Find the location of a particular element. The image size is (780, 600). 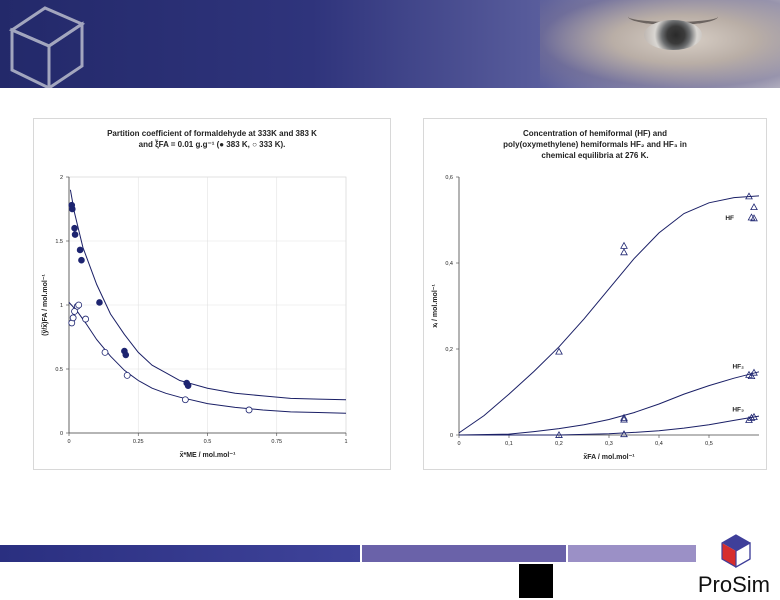

footer-bar-dark is located at coordinates (180, 553).